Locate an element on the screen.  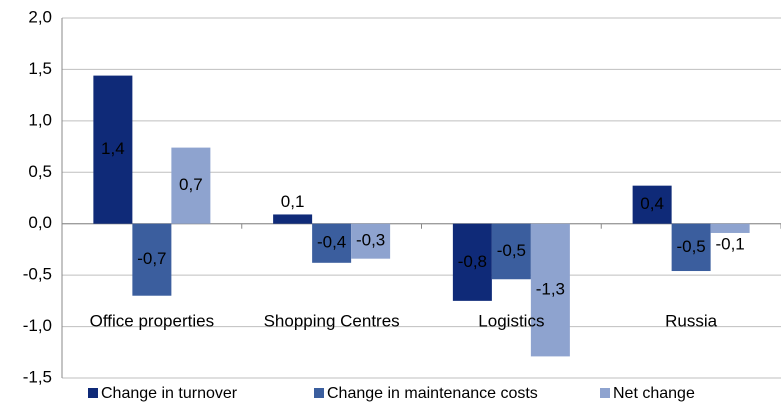
x-tick-label: Shopping Centres is located at coordinates (332, 320).